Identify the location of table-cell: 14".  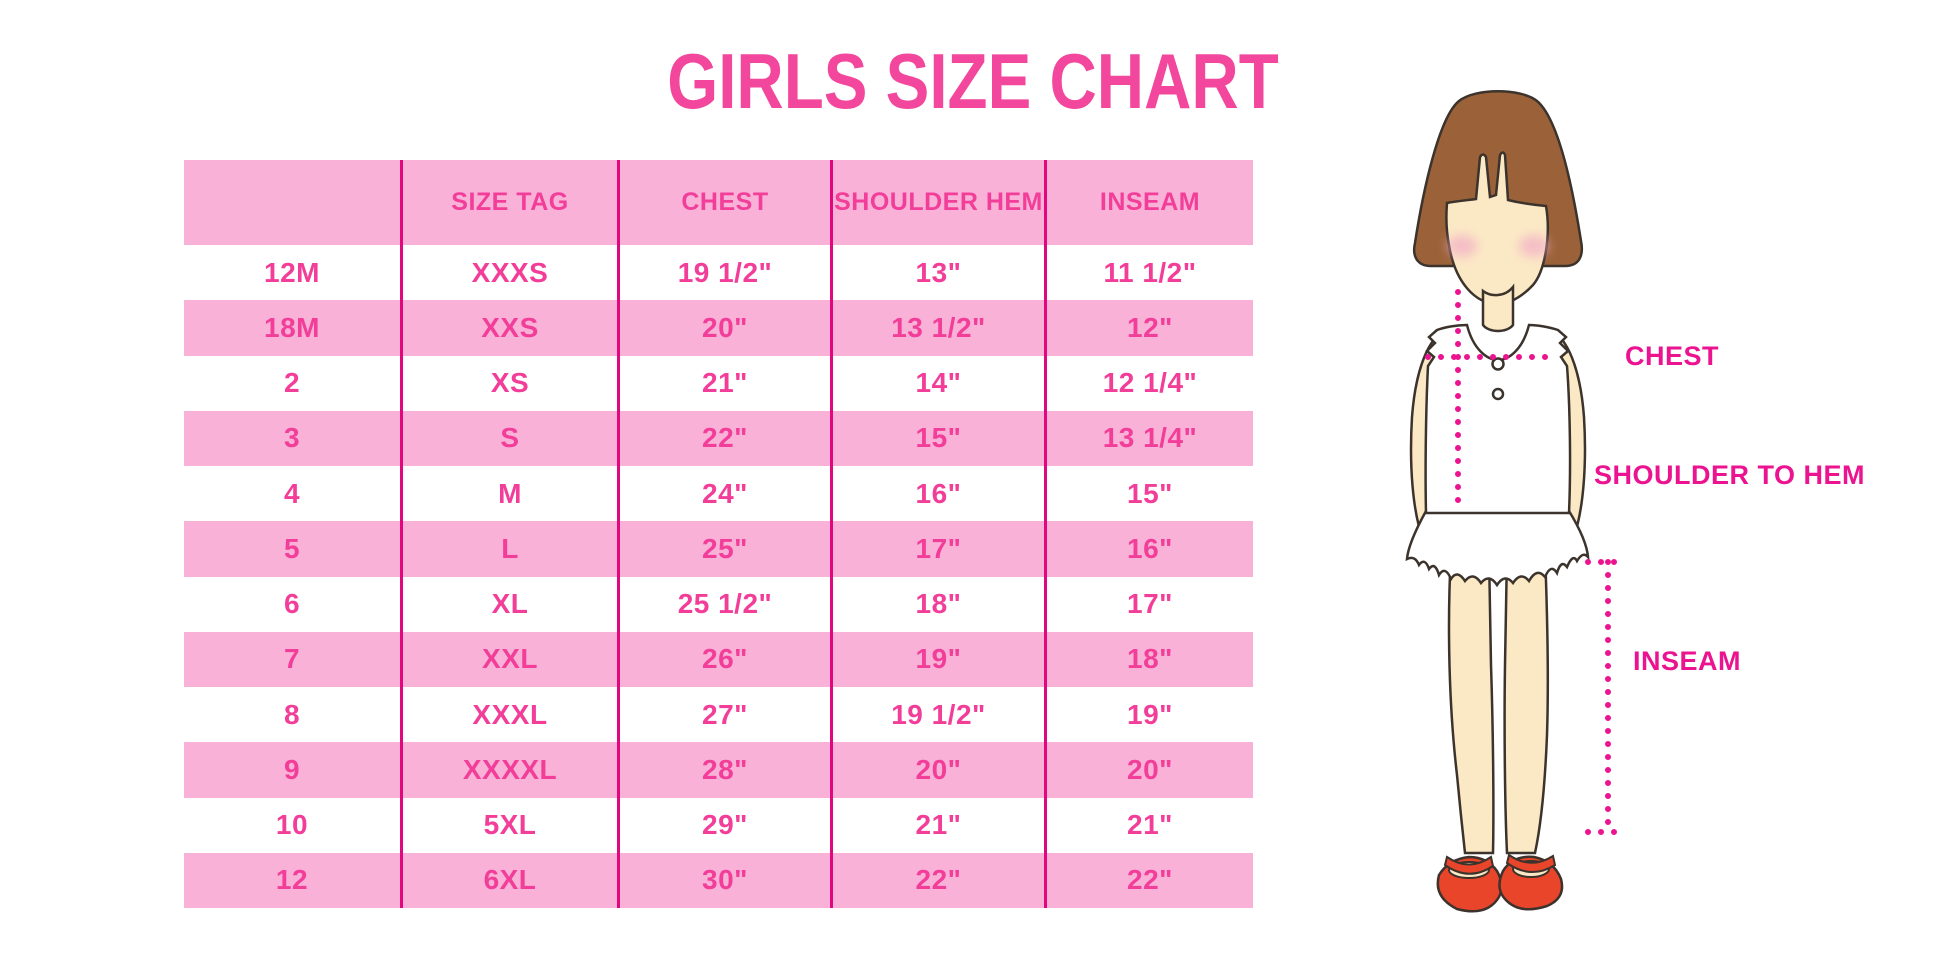
(937, 383).